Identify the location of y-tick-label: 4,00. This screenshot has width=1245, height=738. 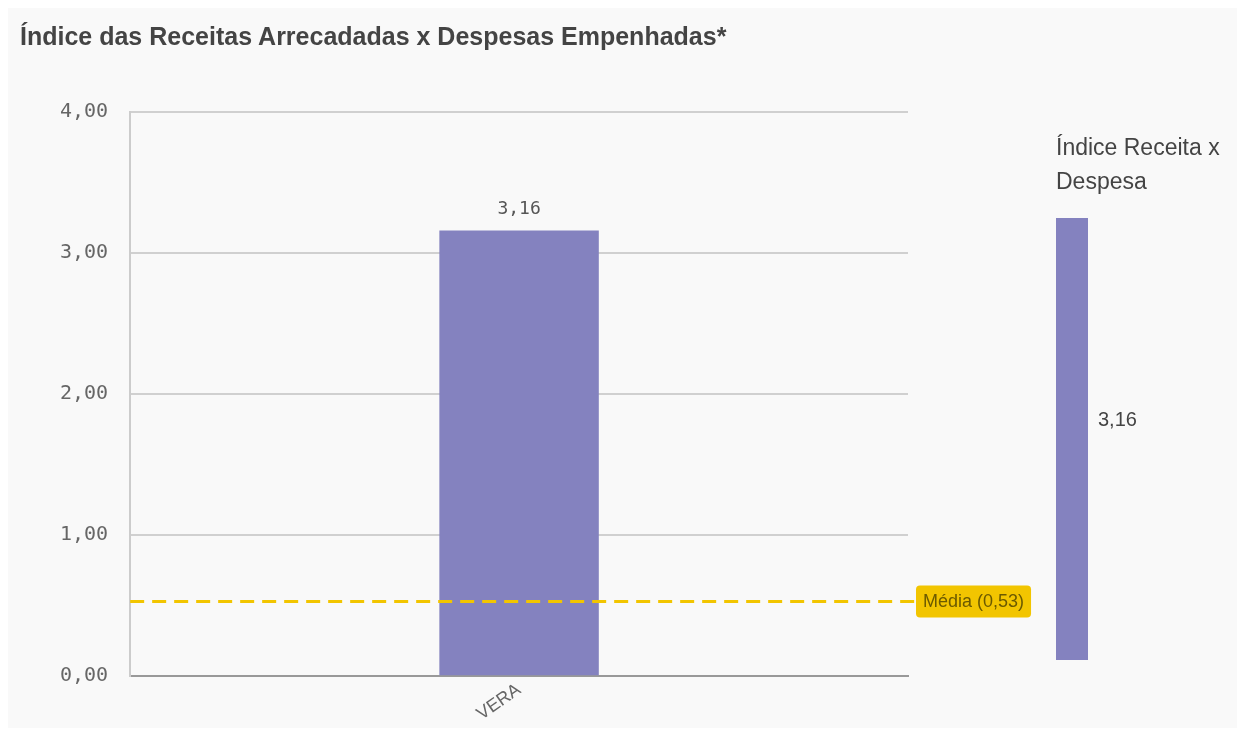
(84, 110).